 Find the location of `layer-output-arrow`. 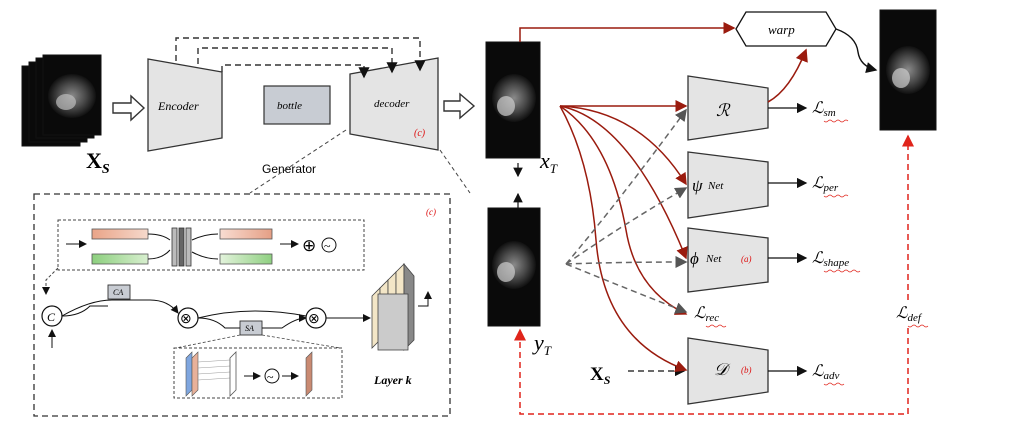

layer-output-arrow is located at coordinates (425, 299).